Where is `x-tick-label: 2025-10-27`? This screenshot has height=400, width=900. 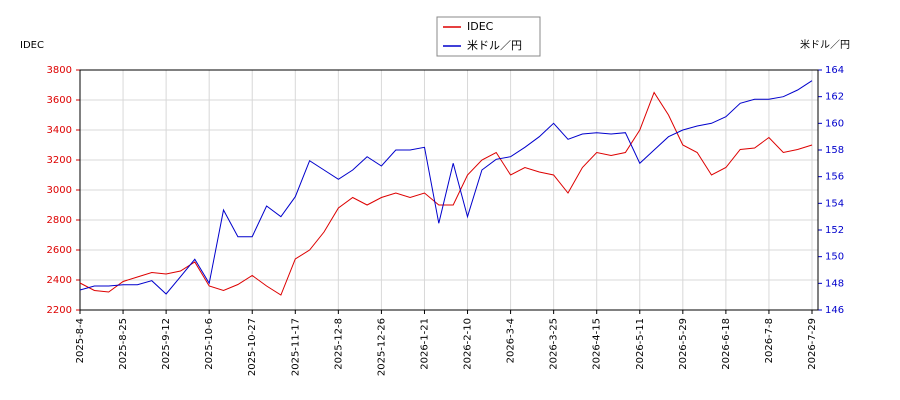
x-tick-label: 2025-10-27 is located at coordinates (252, 347).